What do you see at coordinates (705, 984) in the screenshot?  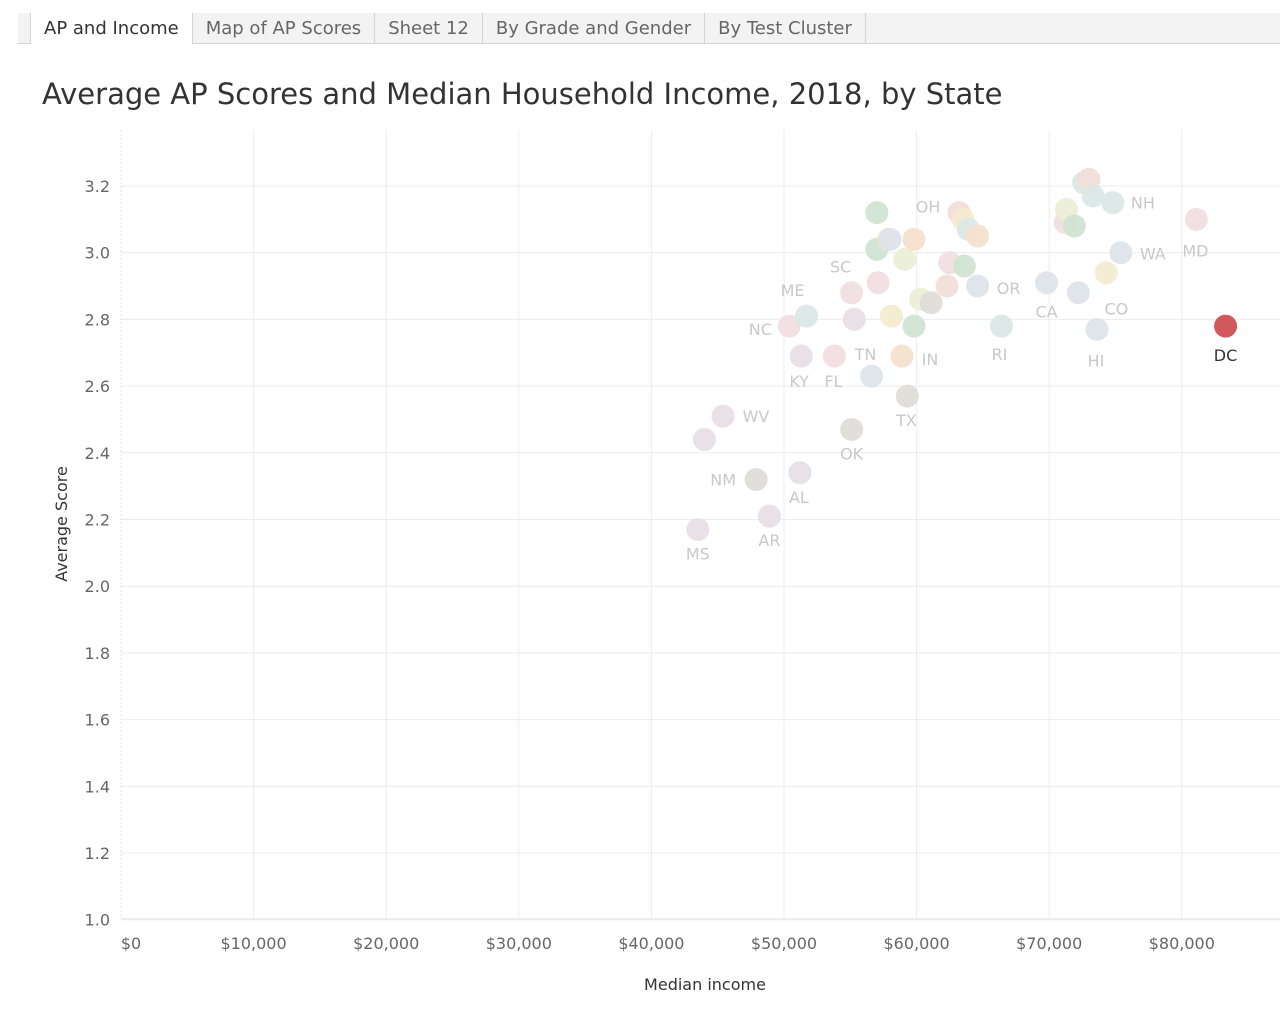 I see `x-axis-label: Median income` at bounding box center [705, 984].